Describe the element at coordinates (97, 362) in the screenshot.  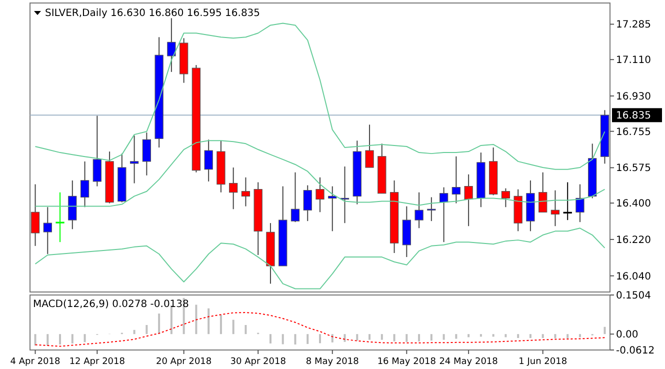
I see `x-tick-label: 12 Apr 2018` at that location.